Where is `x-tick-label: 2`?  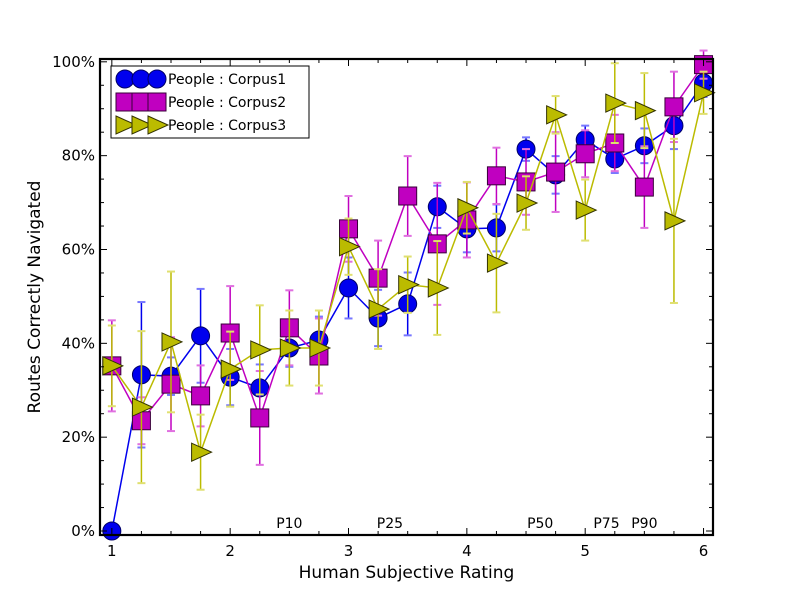
x-tick-label: 2 is located at coordinates (230, 551).